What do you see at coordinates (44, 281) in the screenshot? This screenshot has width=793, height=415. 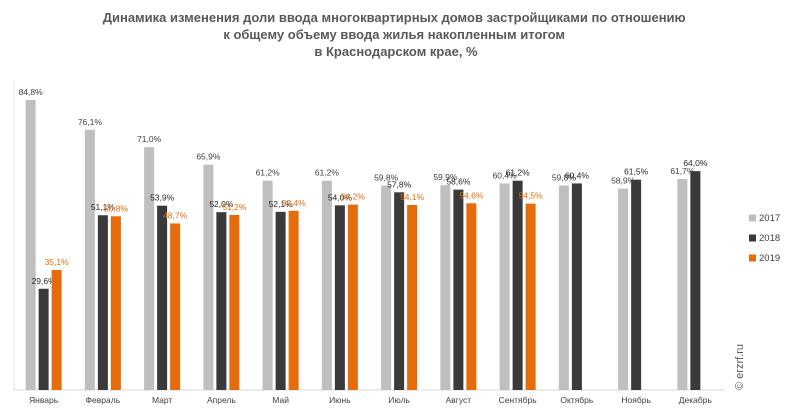 I see `value-label: 29,6%` at bounding box center [44, 281].